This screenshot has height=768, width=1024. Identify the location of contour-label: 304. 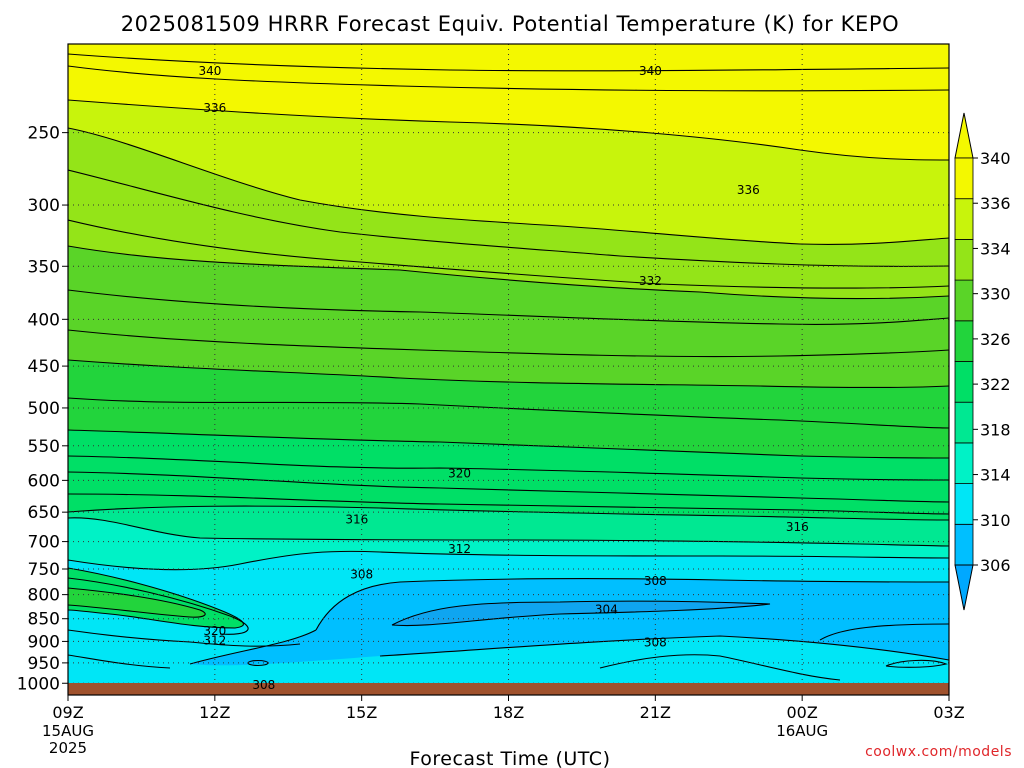
(606, 609).